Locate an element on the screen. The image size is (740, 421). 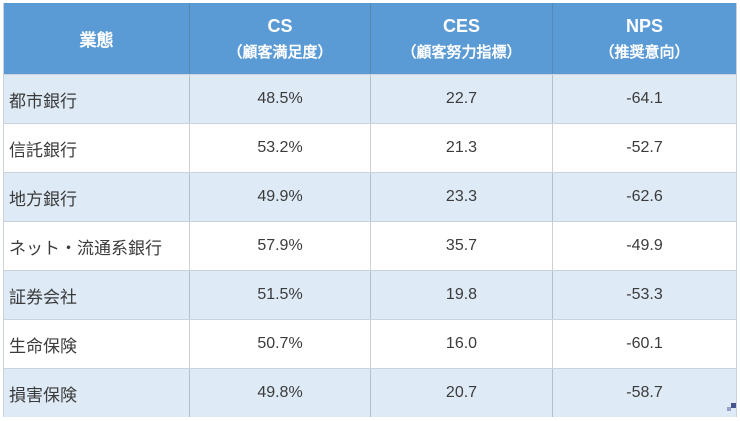
cs-value-cell: 48.5% is located at coordinates (280, 99).